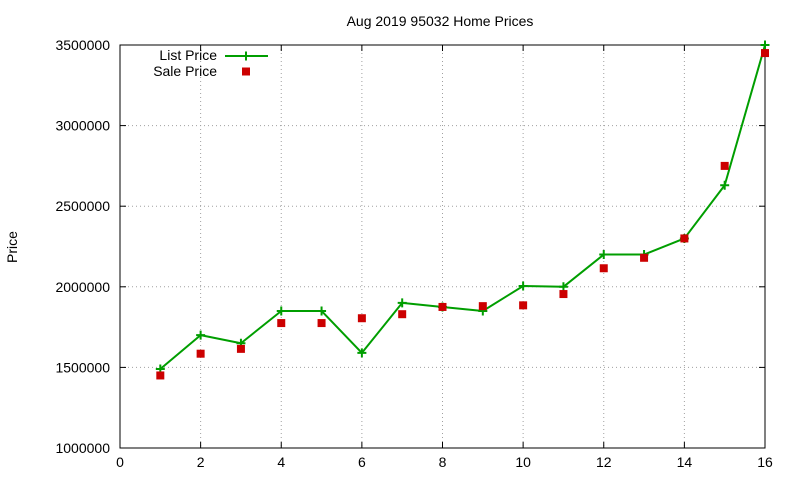 The image size is (800, 480). What do you see at coordinates (82, 45) in the screenshot?
I see `y-tick-label: 3500000` at bounding box center [82, 45].